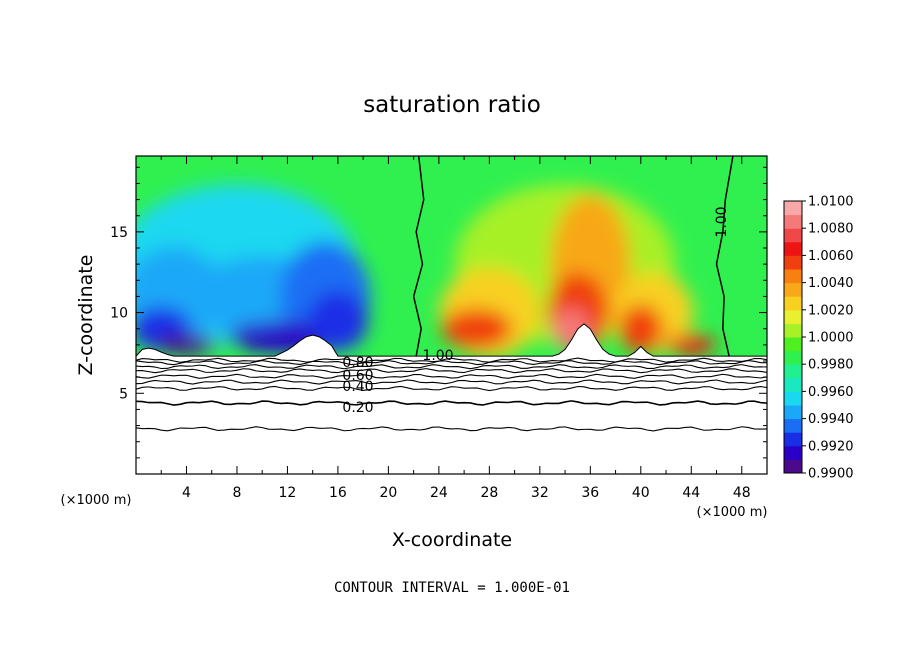 The height and width of the screenshot is (654, 904). I want to click on colorbar-tick-label: 1.0020, so click(831, 310).